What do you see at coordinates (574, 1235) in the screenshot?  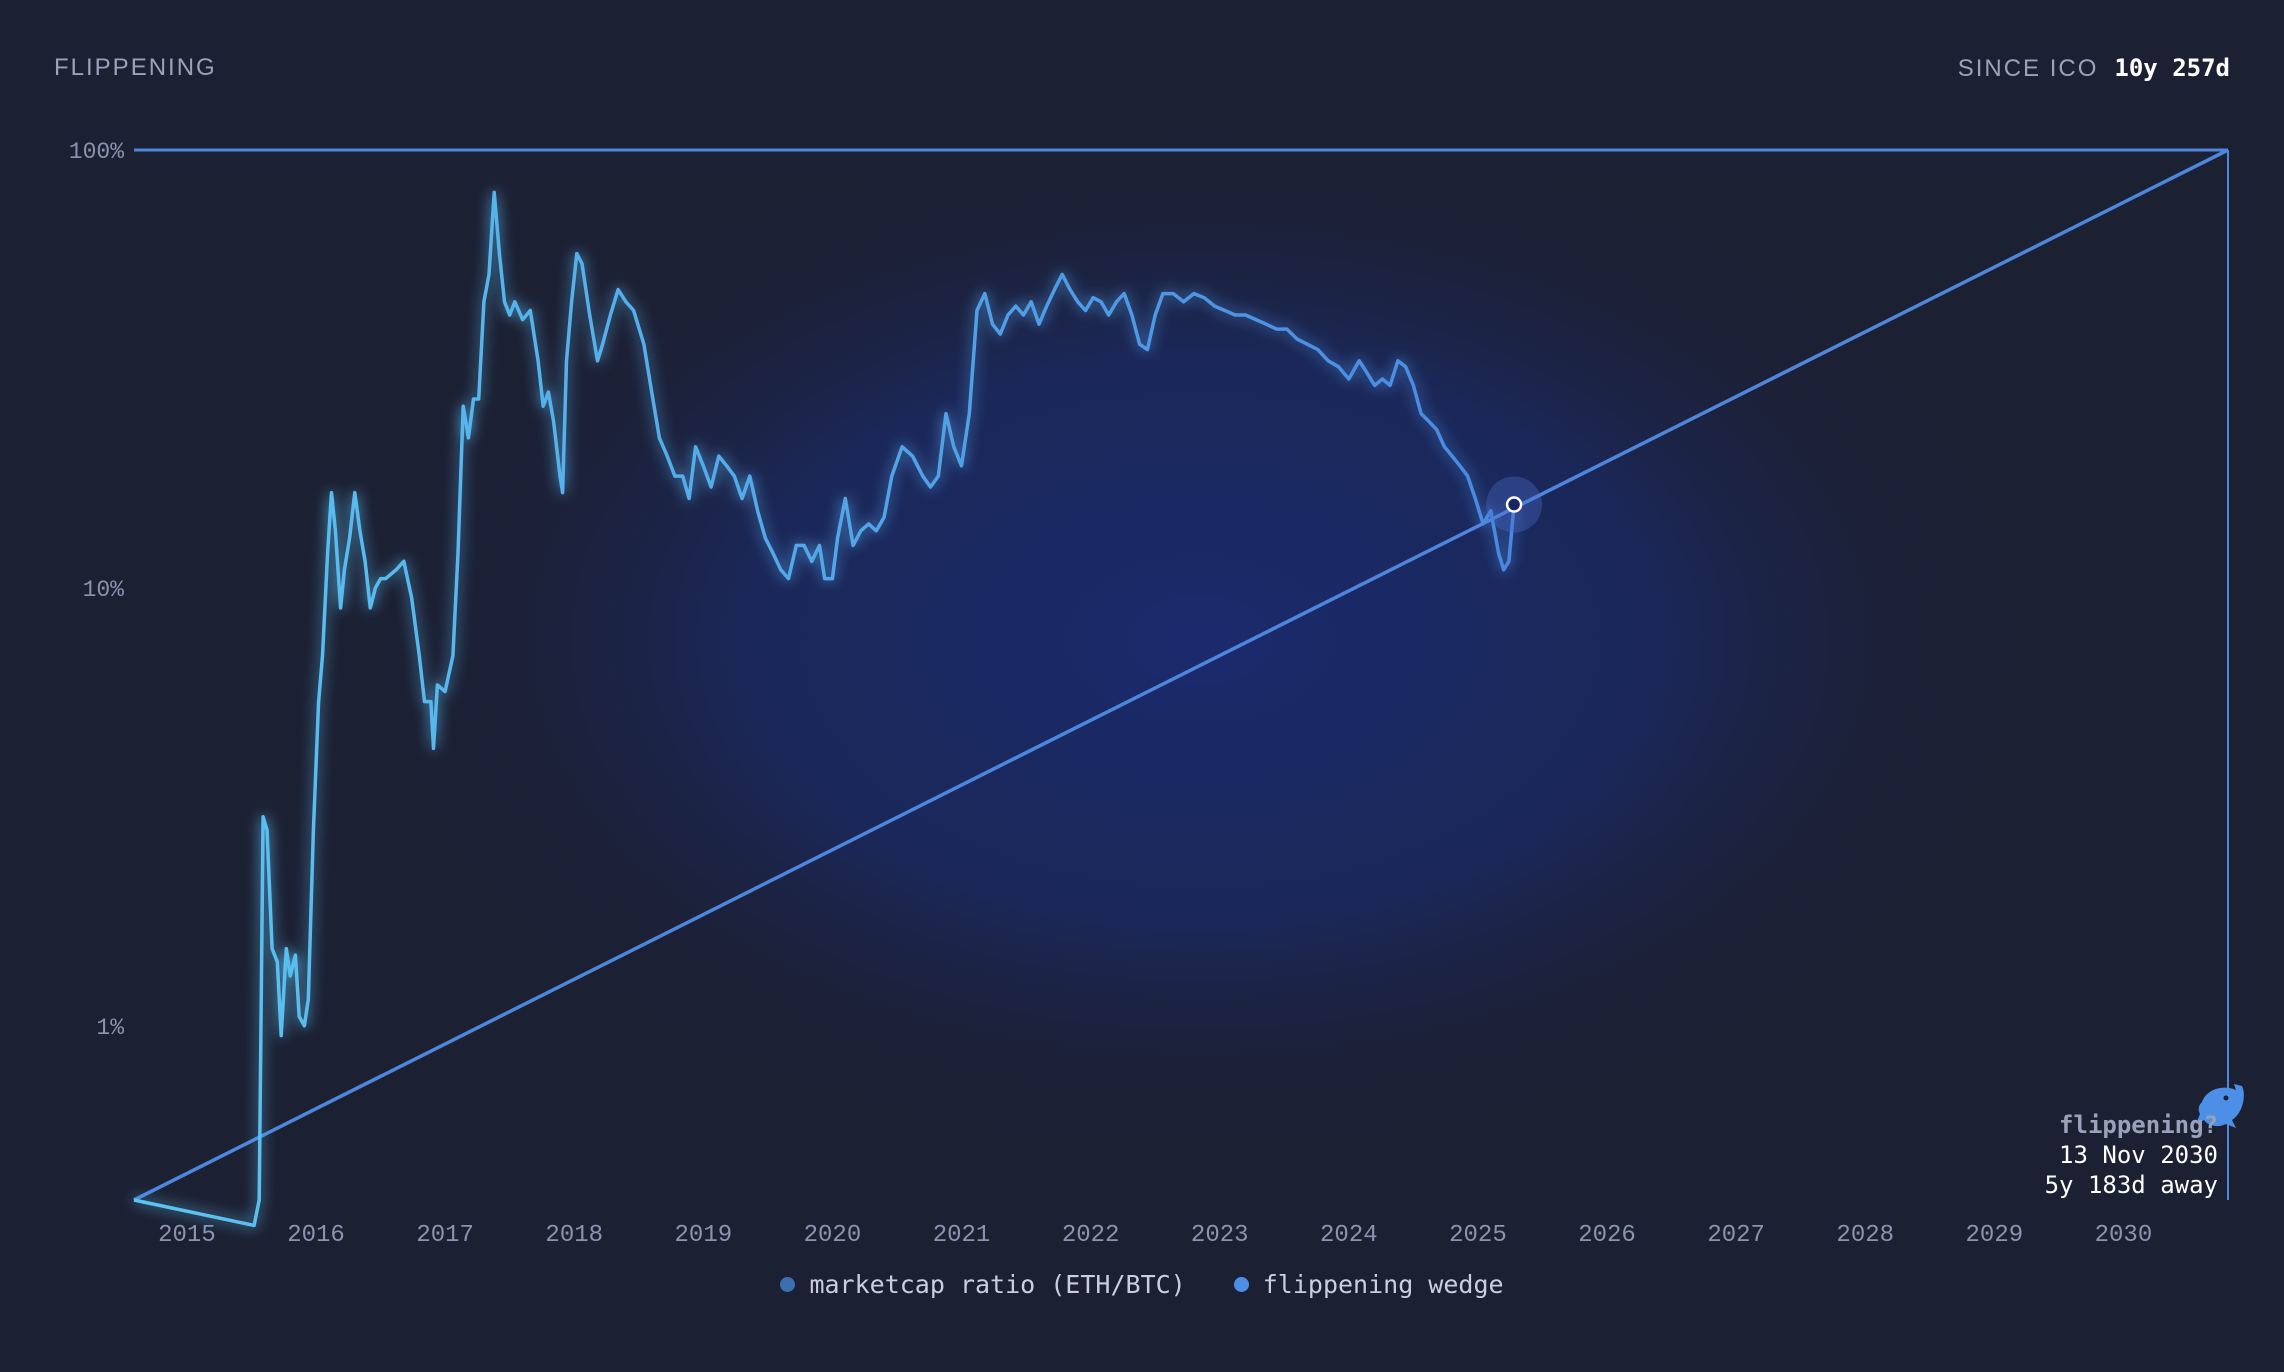 I see `x-tick-label: 2018` at bounding box center [574, 1235].